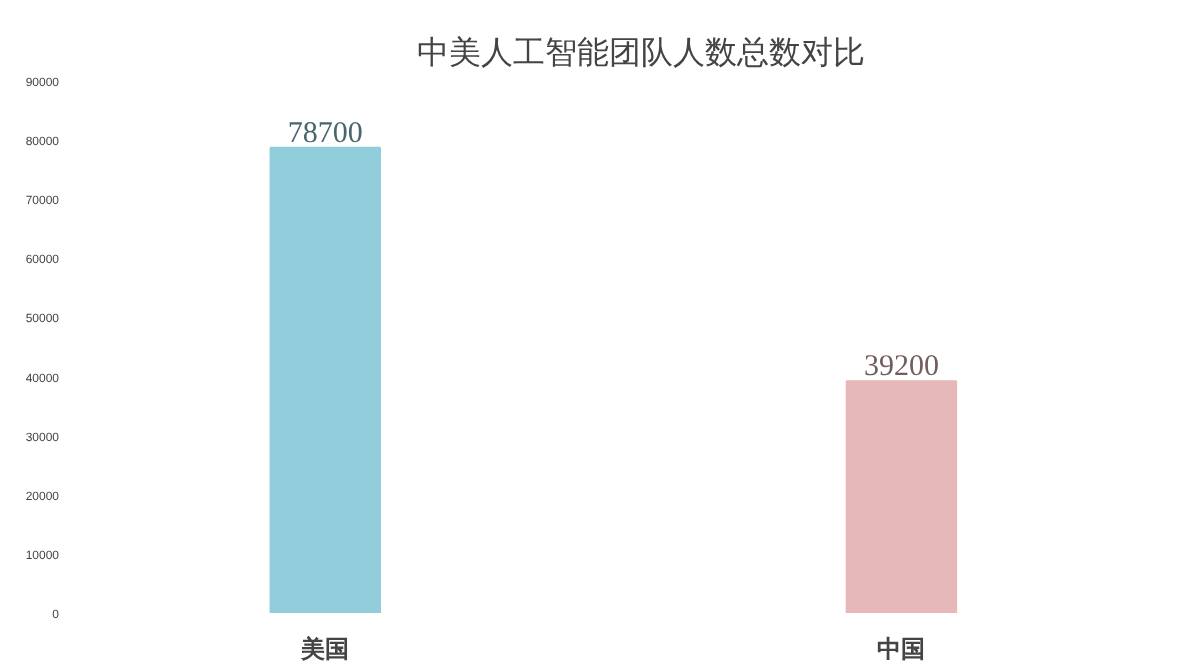 The width and height of the screenshot is (1200, 668). I want to click on x-tick-label: 中国, so click(901, 649).